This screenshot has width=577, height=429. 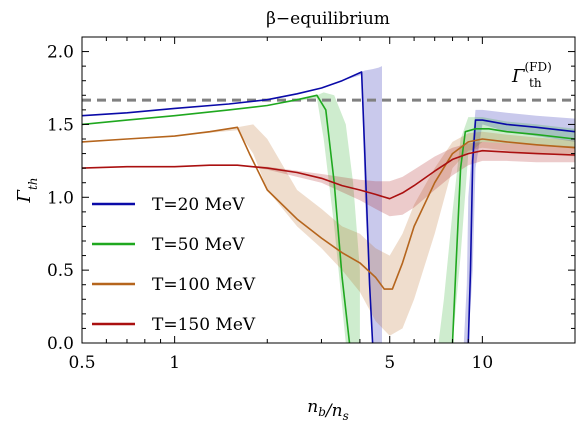 What do you see at coordinates (198, 205) in the screenshot?
I see `legend-label-0: T=20 MeV` at bounding box center [198, 205].